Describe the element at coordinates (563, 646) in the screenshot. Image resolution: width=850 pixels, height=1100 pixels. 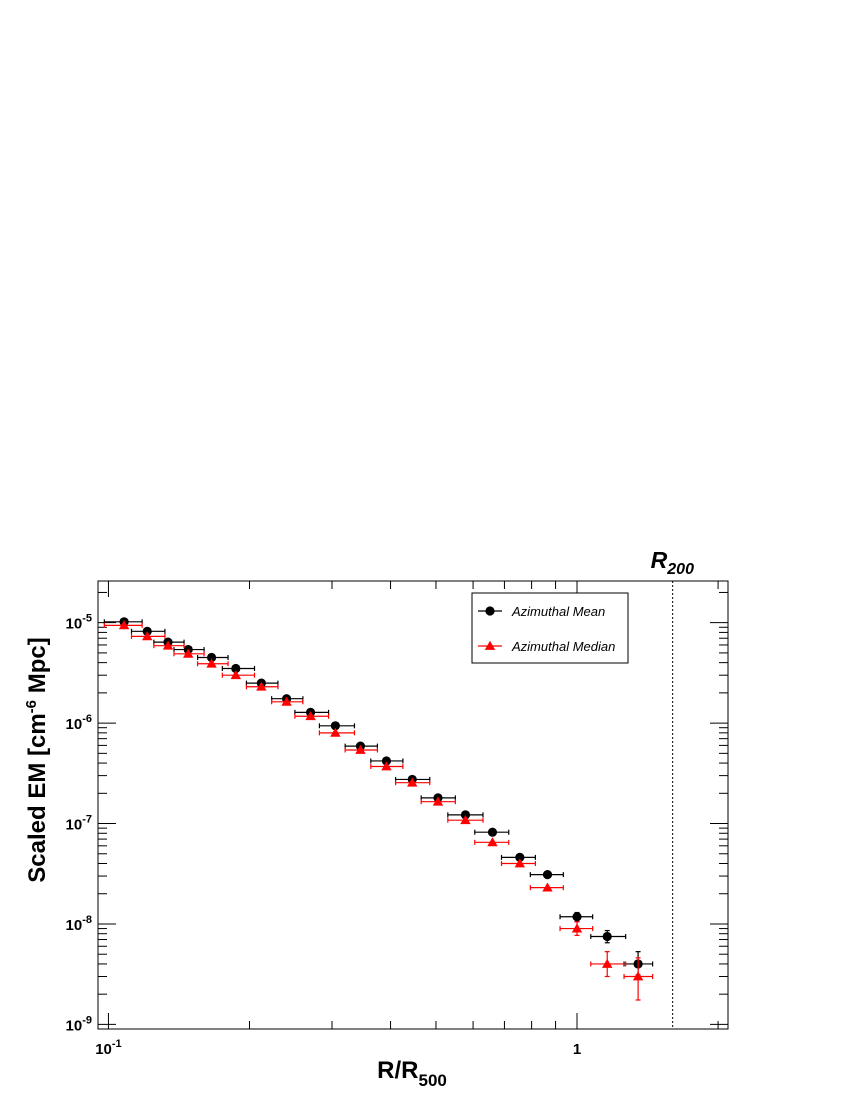
I see `legend-label: Azimuthal Median` at that location.